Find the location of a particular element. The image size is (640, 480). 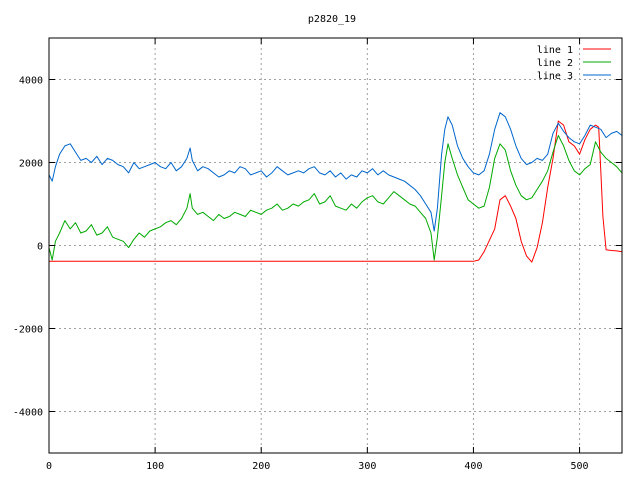

y-tick-label: 0 is located at coordinates (40, 247).